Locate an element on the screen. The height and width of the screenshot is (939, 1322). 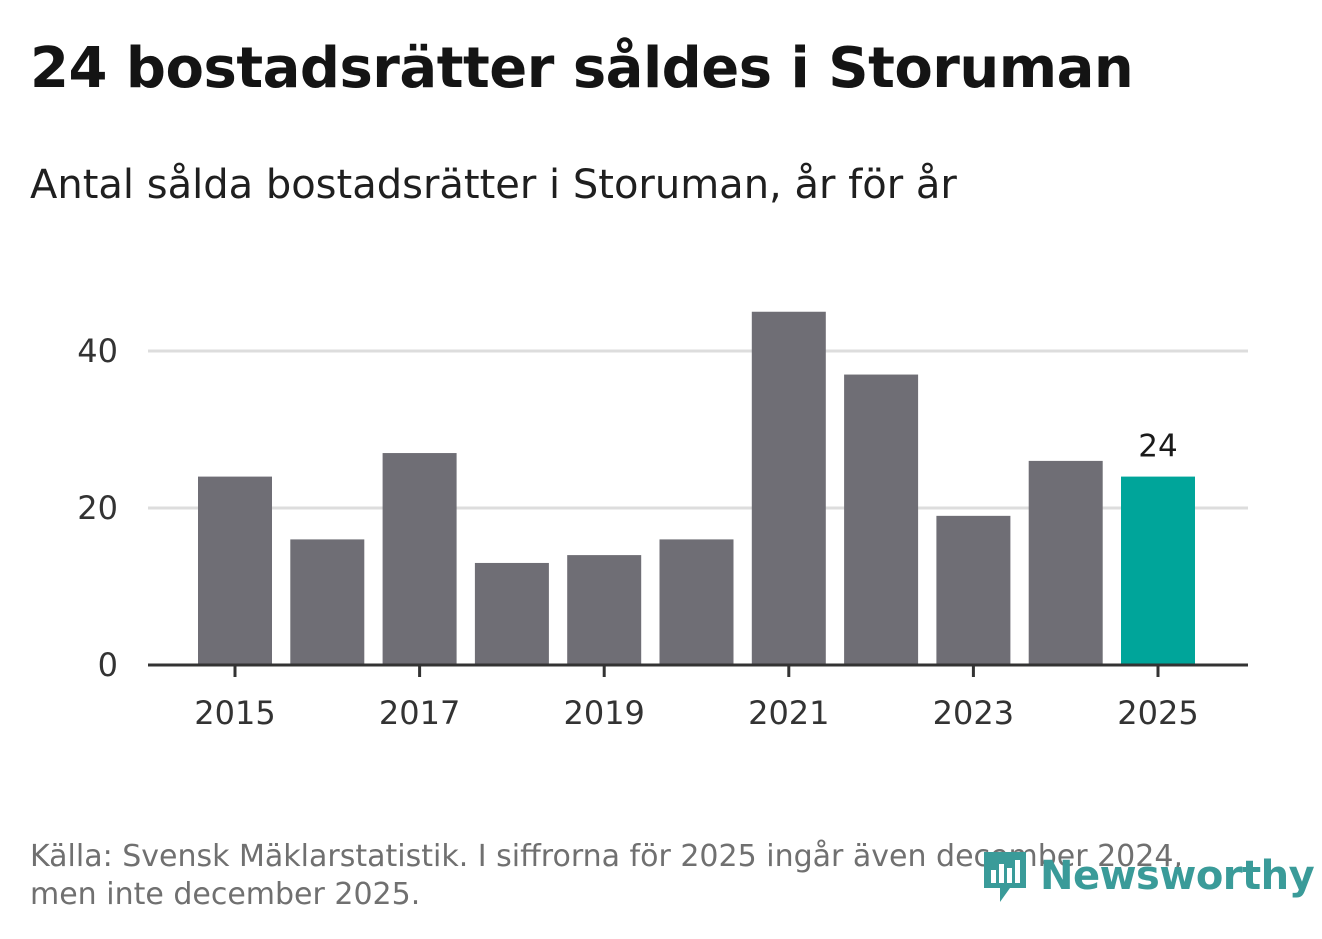
x-tick-label-2019: 2019 is located at coordinates (603, 713).